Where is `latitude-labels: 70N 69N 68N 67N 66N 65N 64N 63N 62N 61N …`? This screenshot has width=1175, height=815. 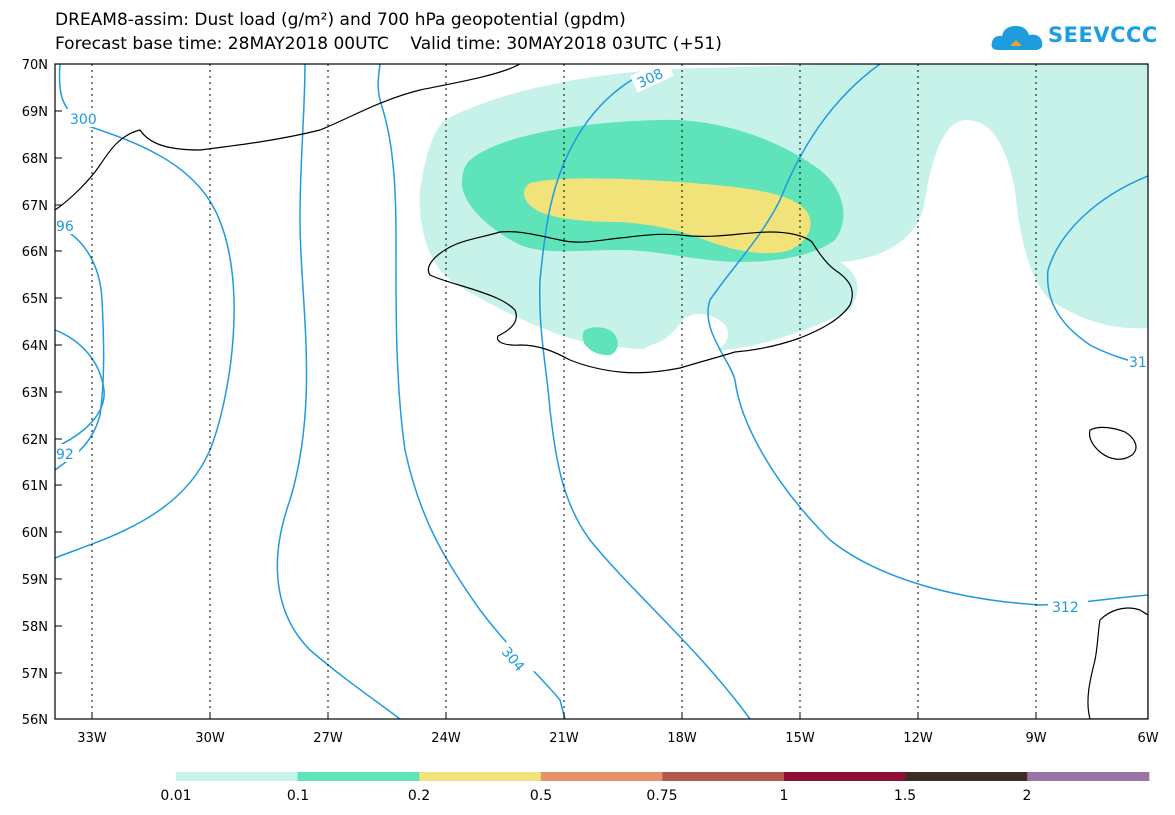 latitude-labels: 70N 69N 68N 67N 66N 65N 64N 63N 62N 61N … is located at coordinates (35, 393).